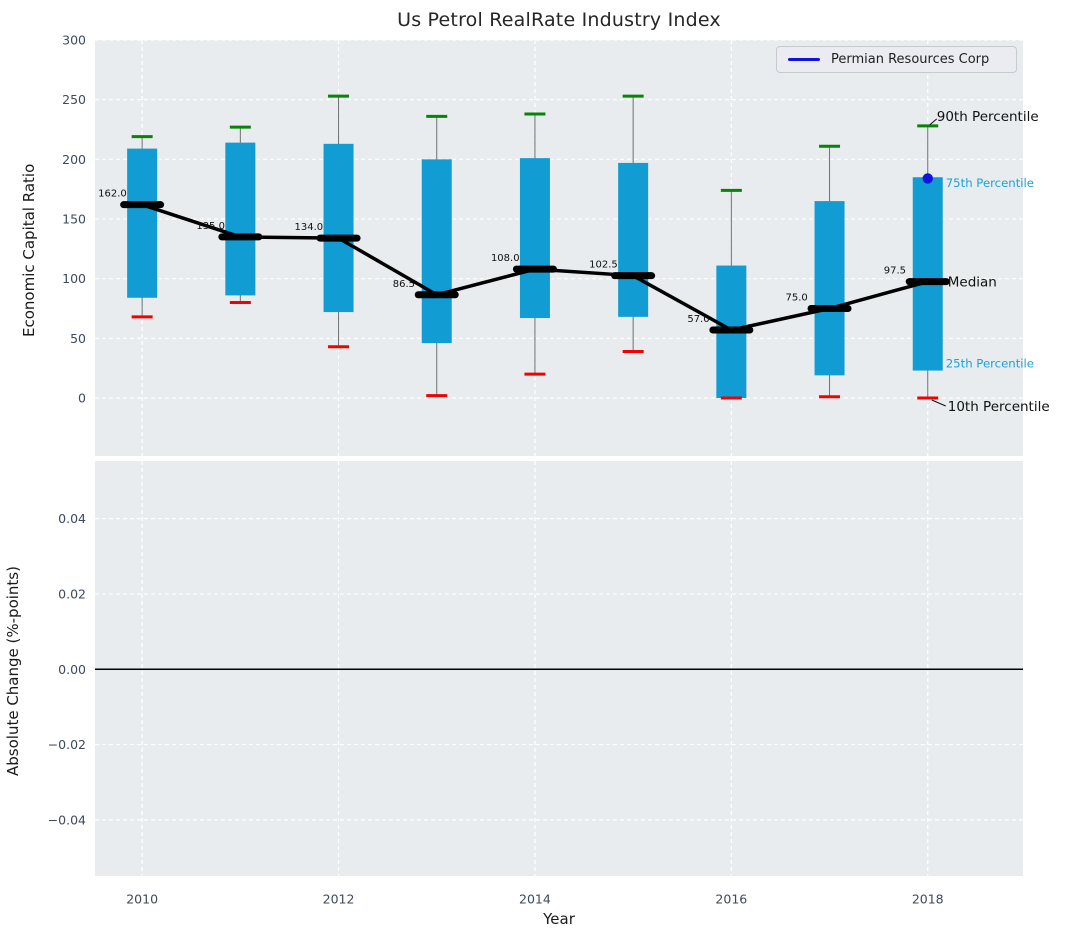  I want to click on x-tick-2016: 2016, so click(731, 899).